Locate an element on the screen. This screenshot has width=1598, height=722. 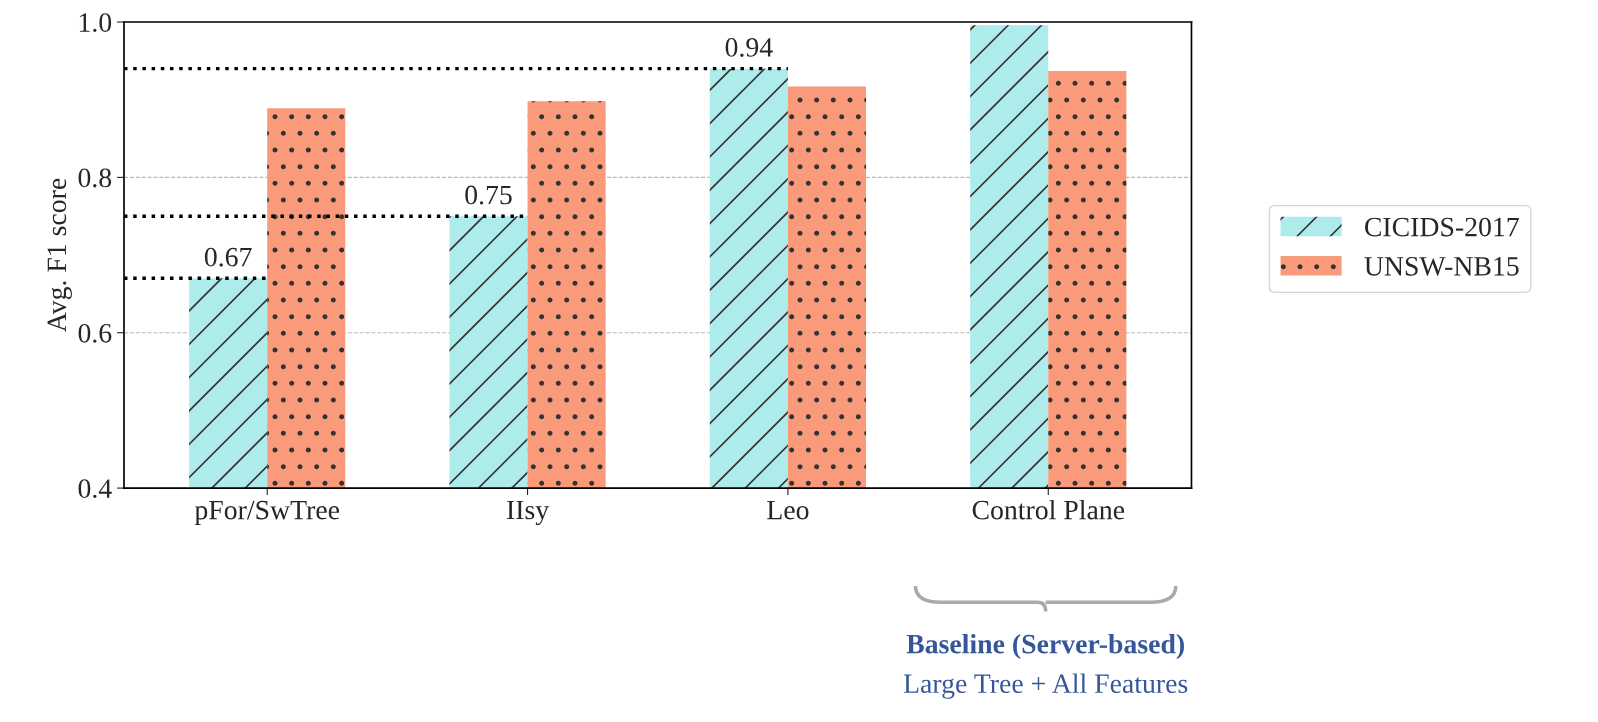
y-tick-label: 1.0 is located at coordinates (95, 23).